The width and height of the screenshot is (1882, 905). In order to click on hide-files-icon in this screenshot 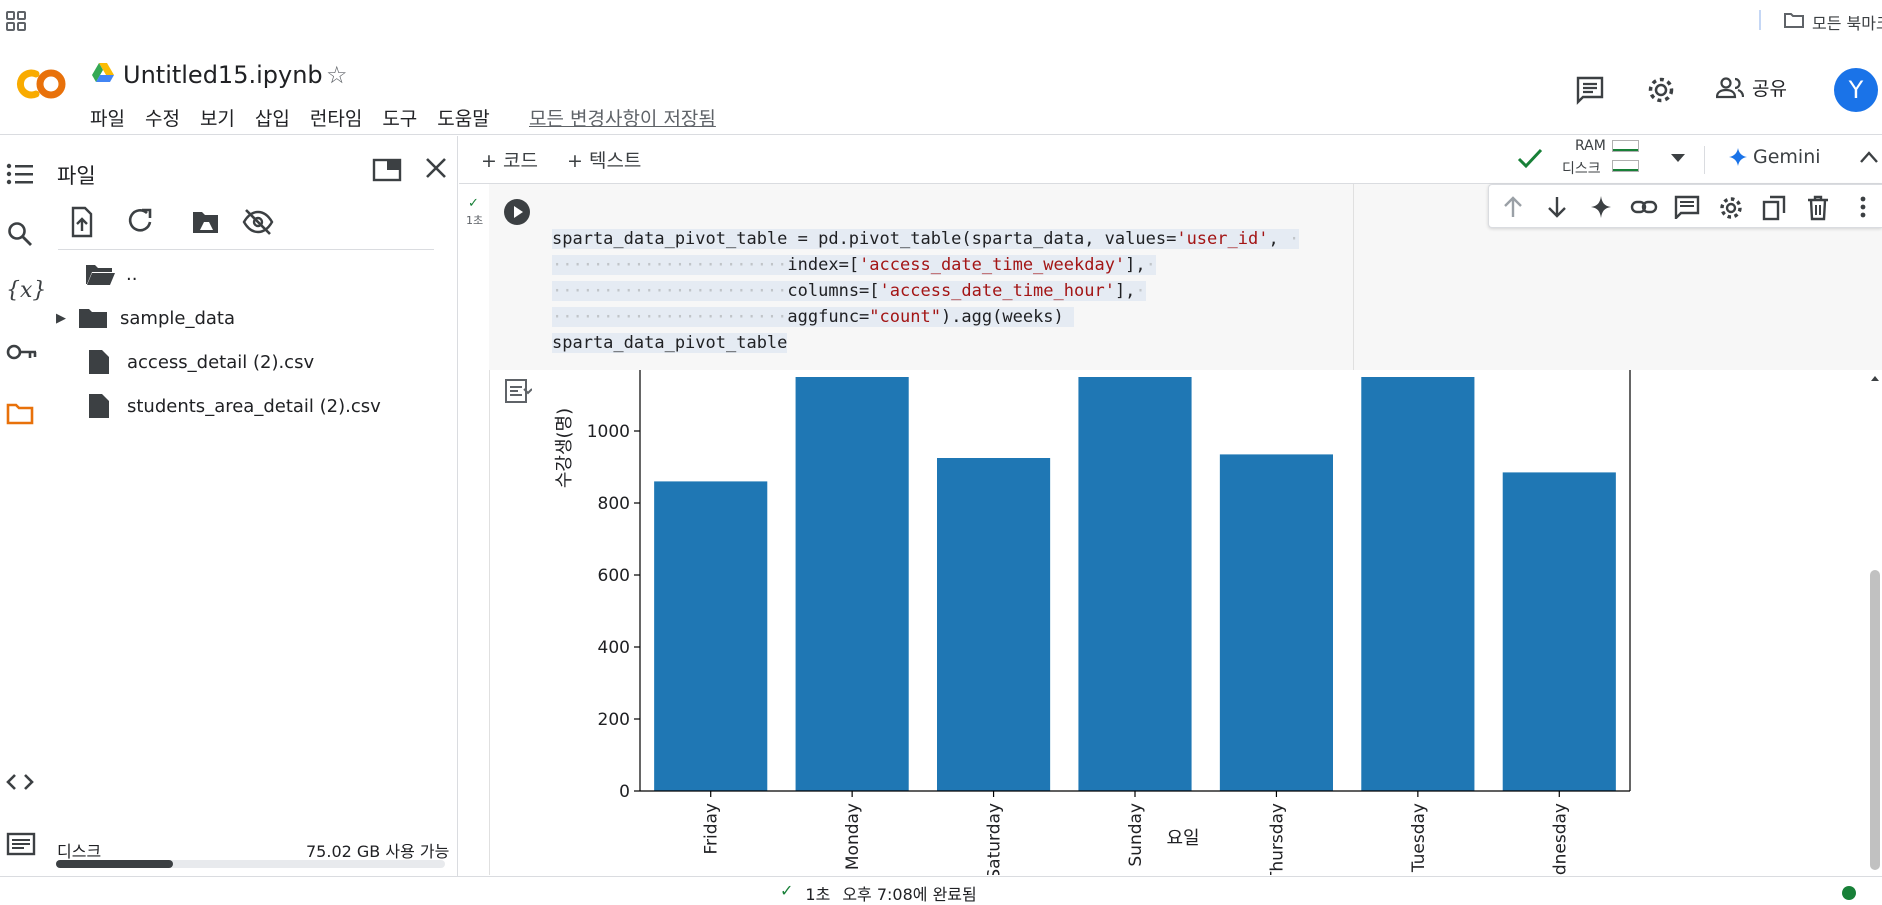, I will do `click(258, 222)`.